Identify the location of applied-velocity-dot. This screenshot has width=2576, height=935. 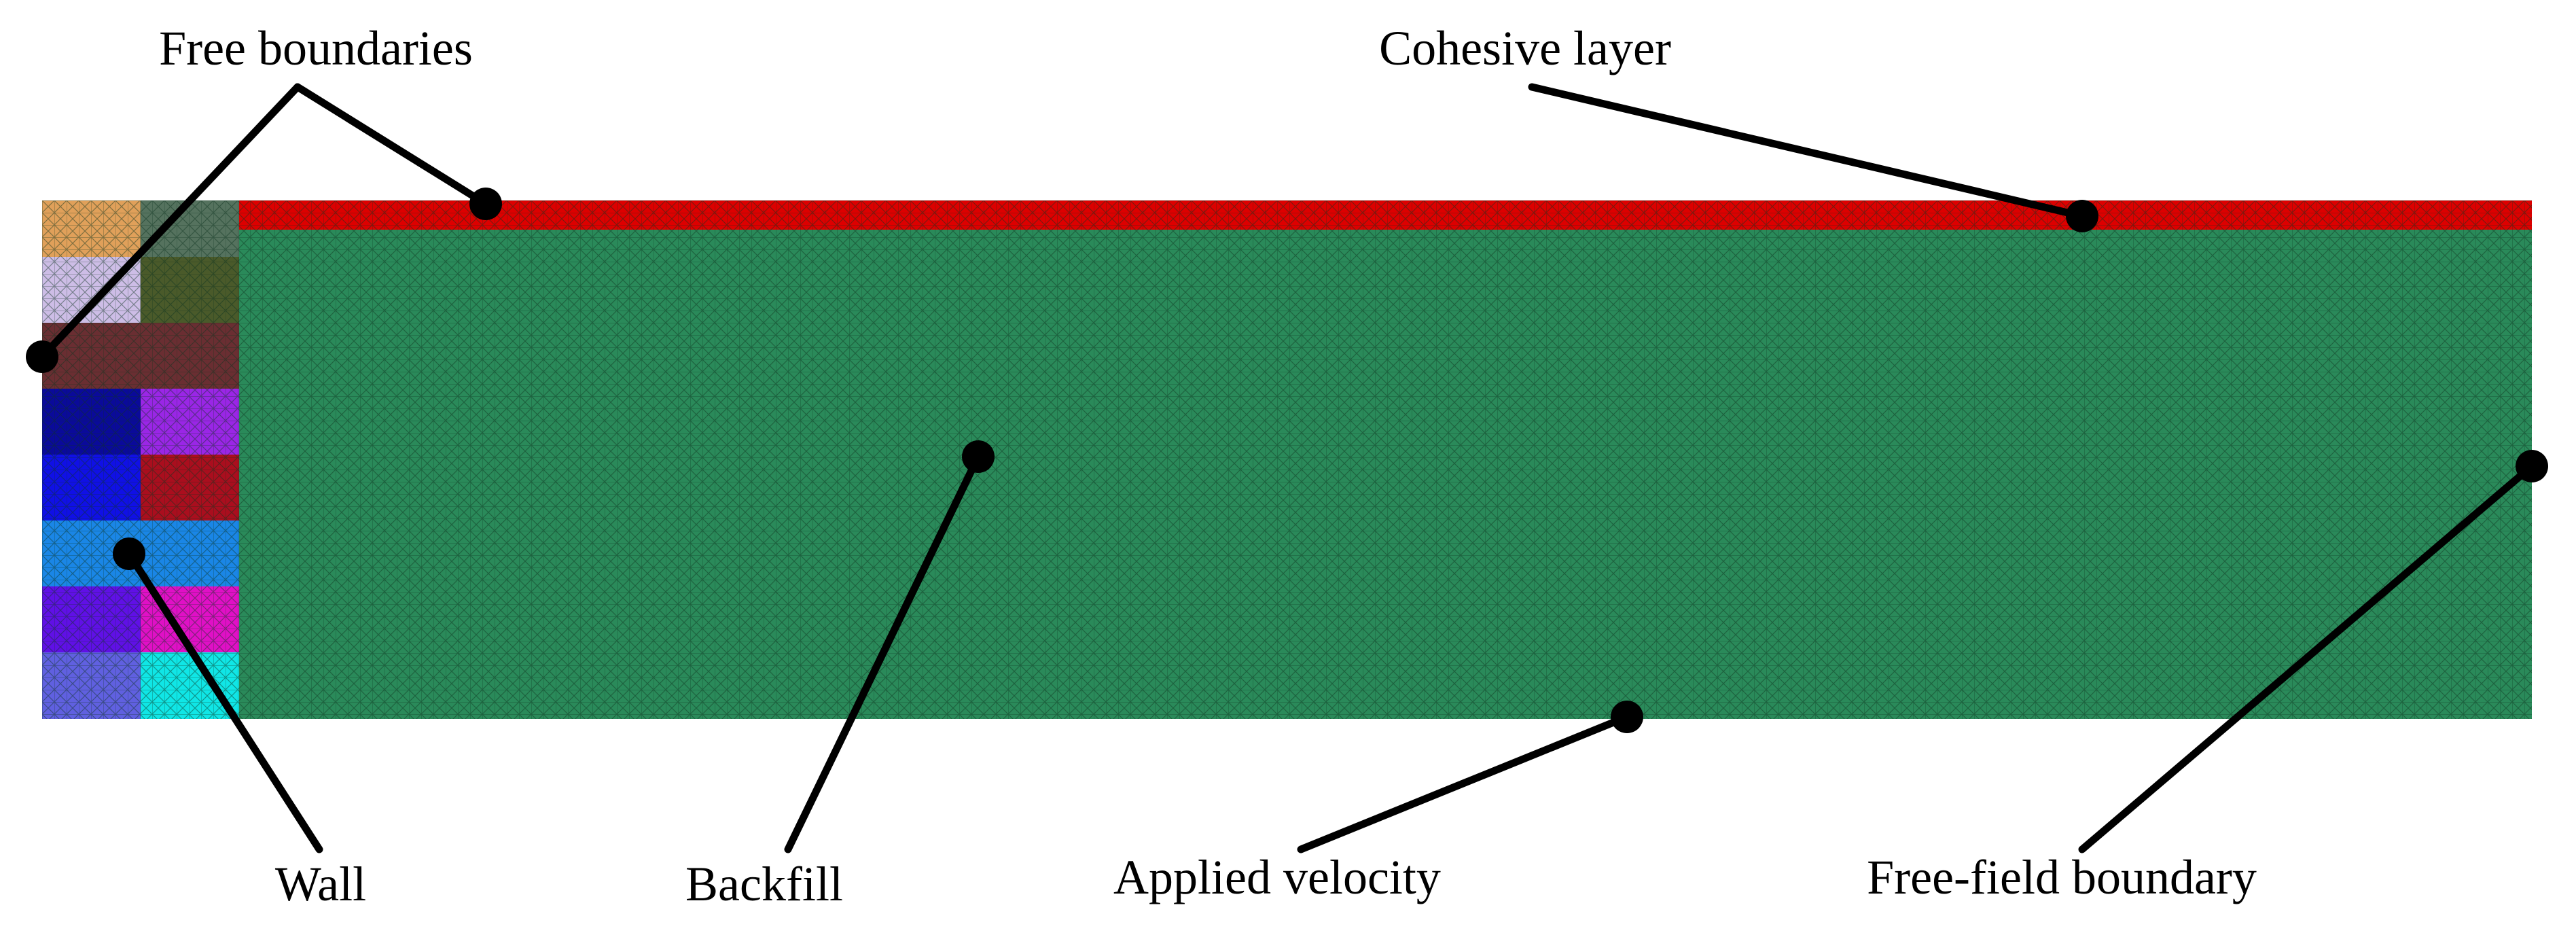
(1627, 717).